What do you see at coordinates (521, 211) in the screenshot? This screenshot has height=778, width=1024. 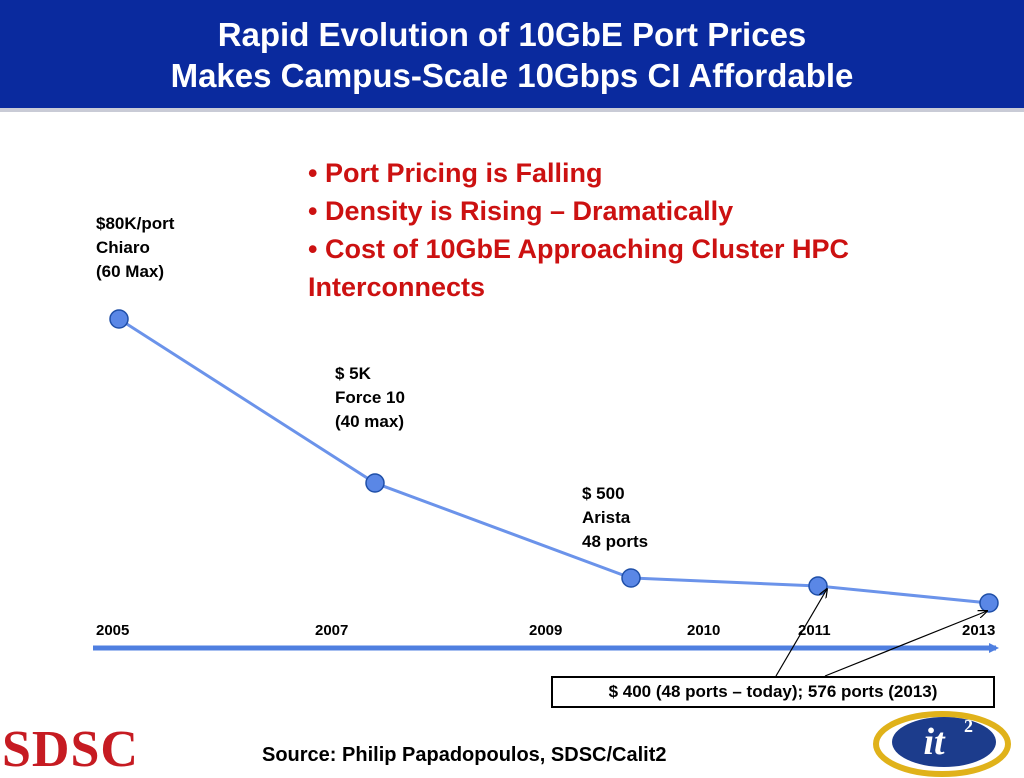 I see `bullet-item: • Density is Rising – Dramatically` at bounding box center [521, 211].